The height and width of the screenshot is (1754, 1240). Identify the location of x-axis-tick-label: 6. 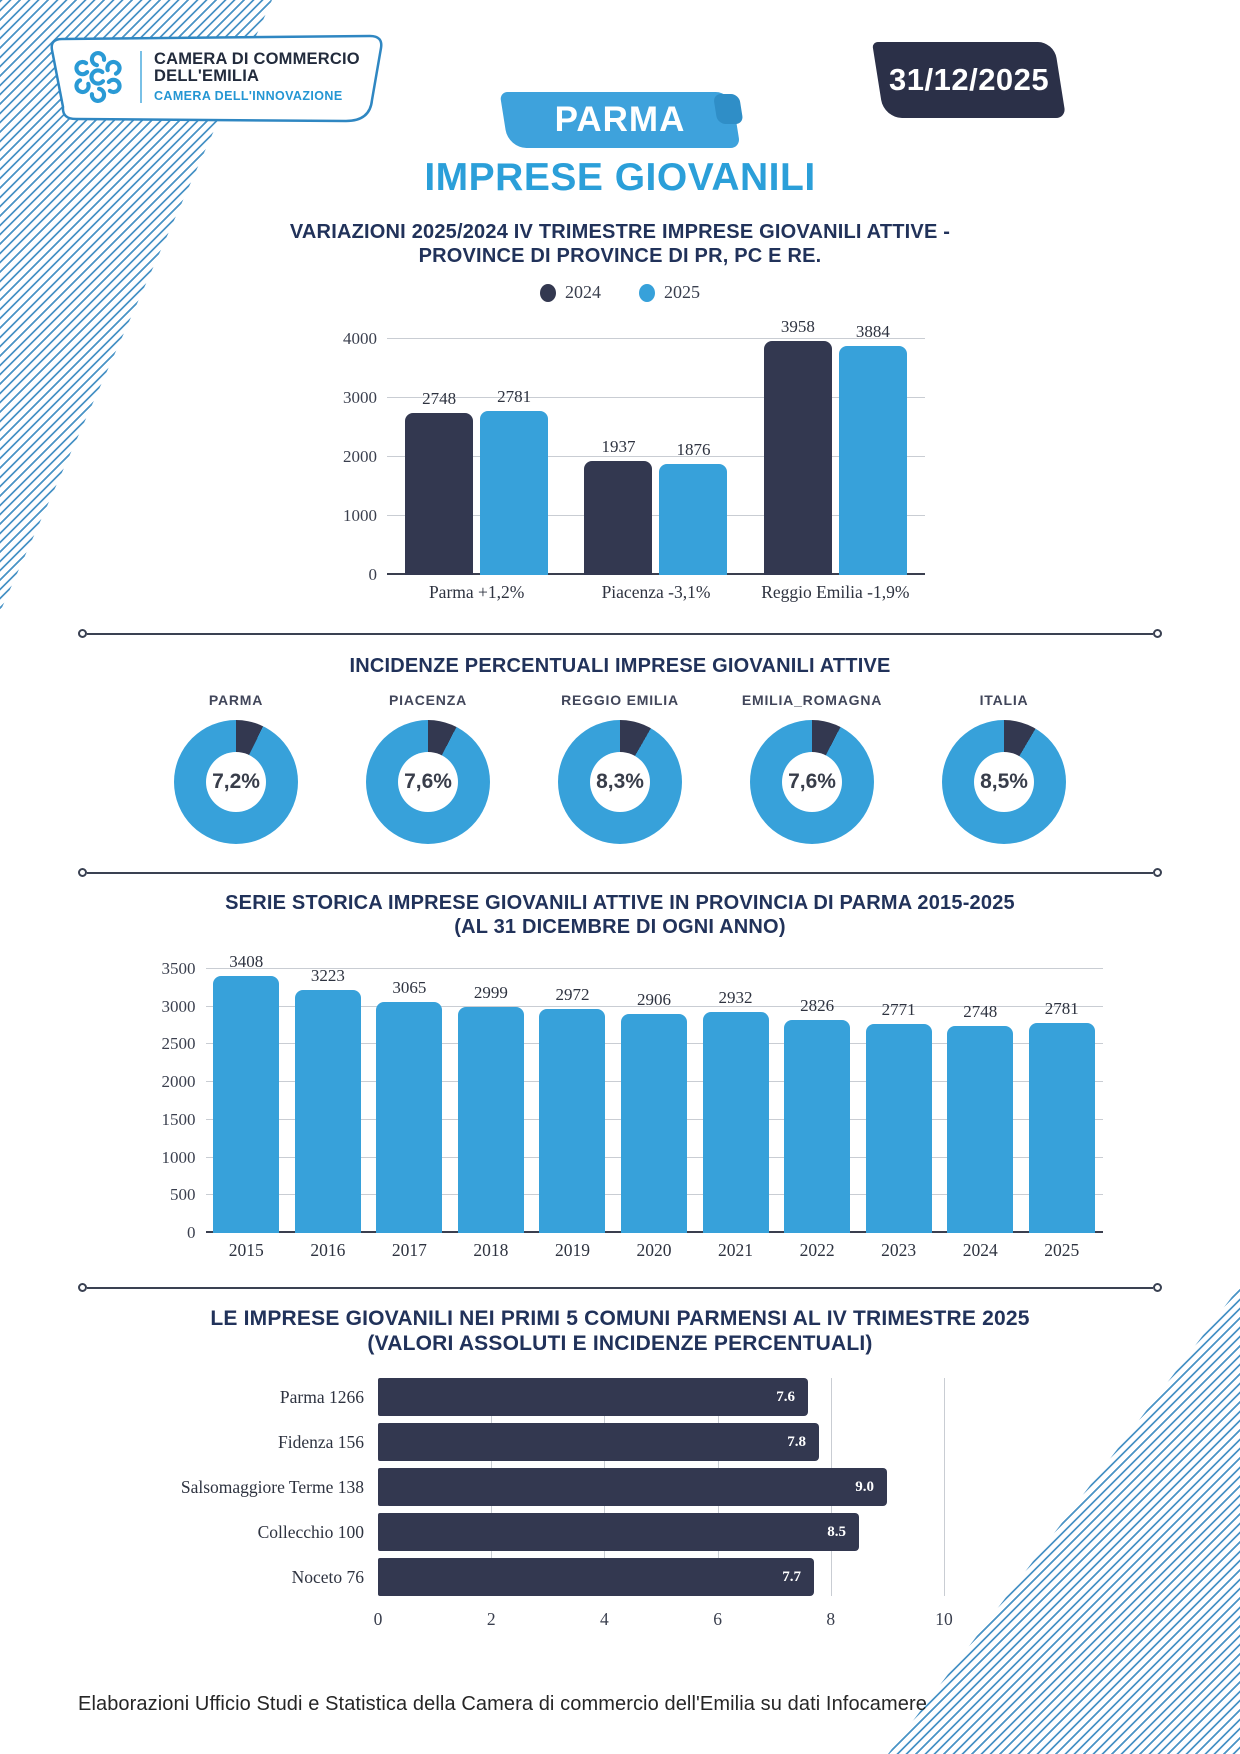
(717, 1619).